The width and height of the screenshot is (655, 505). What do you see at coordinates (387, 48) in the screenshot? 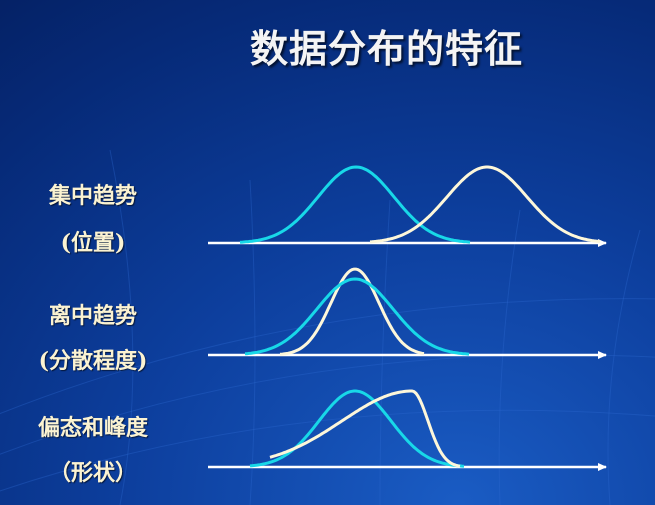
I see `page-title: 数据分布的特征` at bounding box center [387, 48].